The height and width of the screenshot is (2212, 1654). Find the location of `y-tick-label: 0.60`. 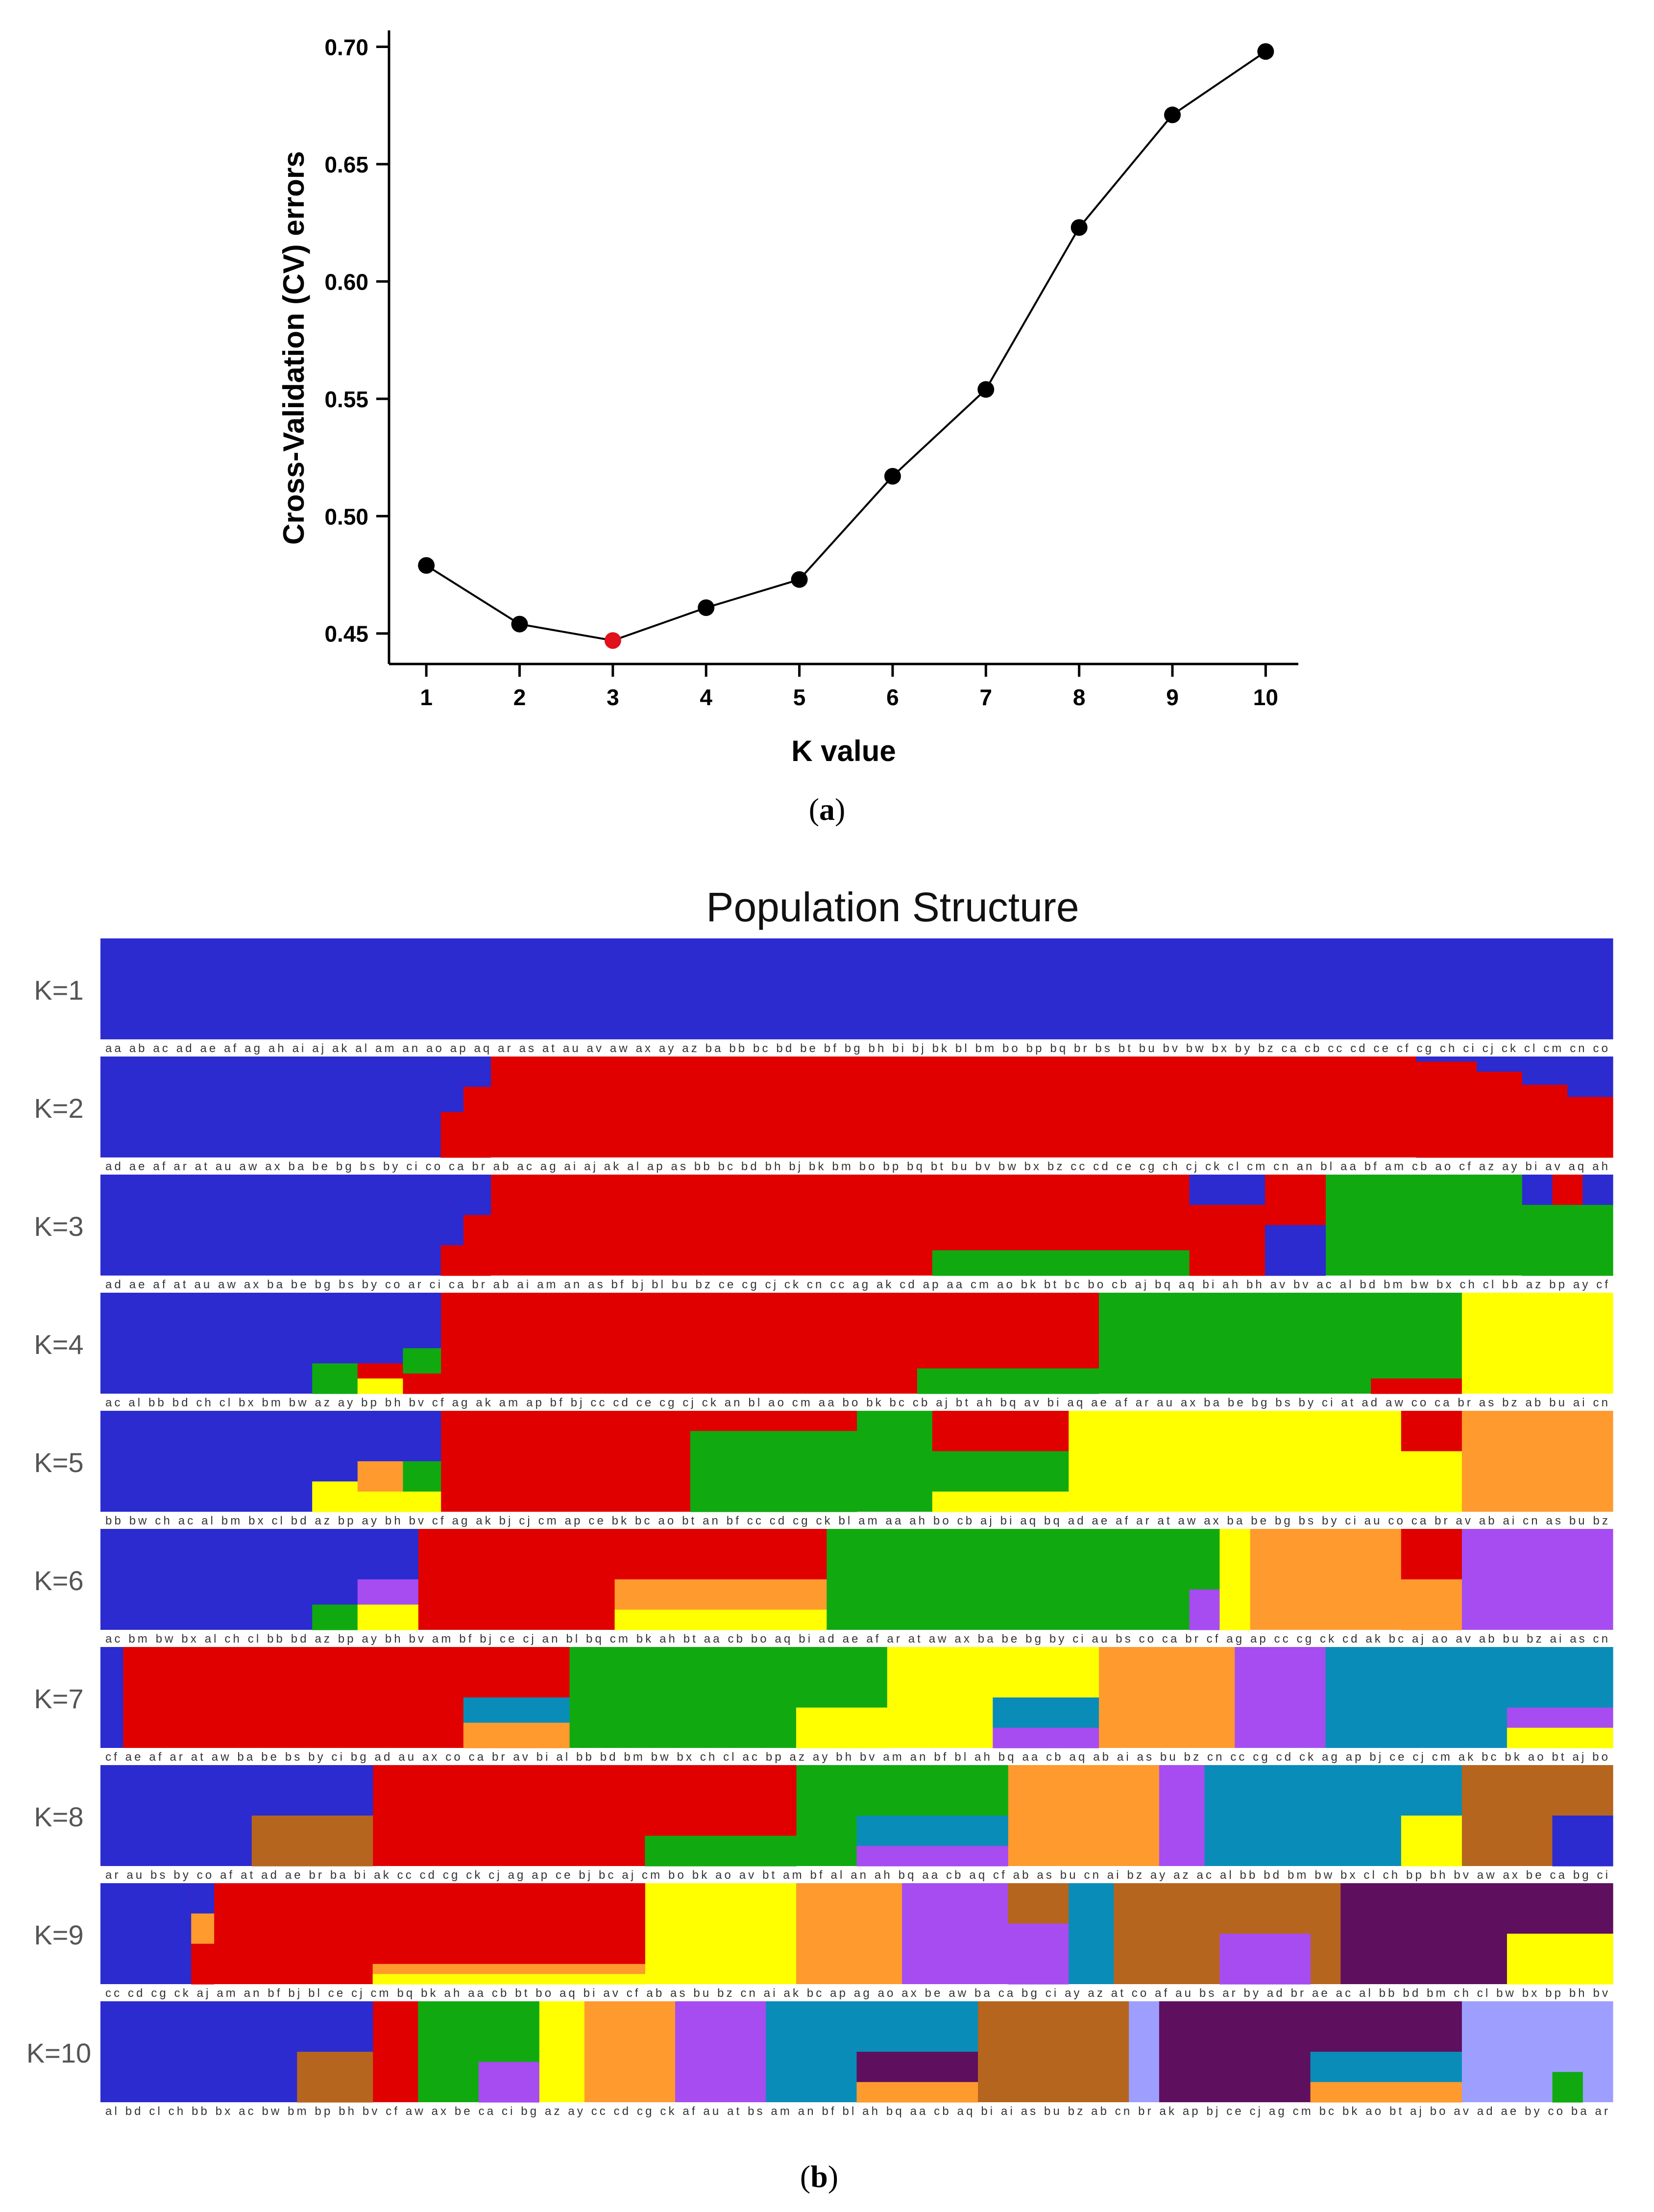

y-tick-label: 0.60 is located at coordinates (346, 282).